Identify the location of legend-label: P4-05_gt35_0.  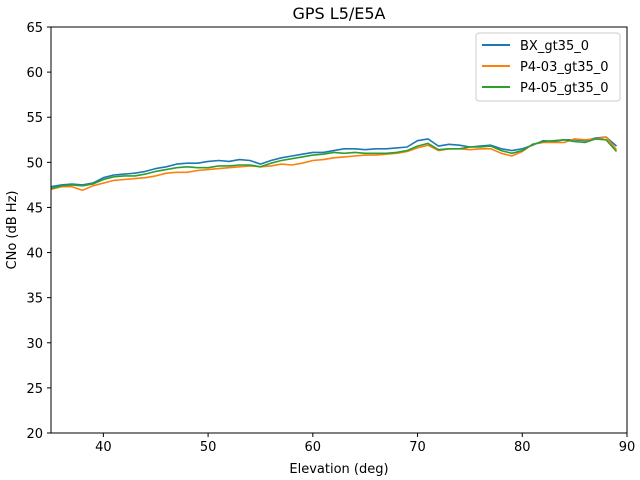
(564, 88).